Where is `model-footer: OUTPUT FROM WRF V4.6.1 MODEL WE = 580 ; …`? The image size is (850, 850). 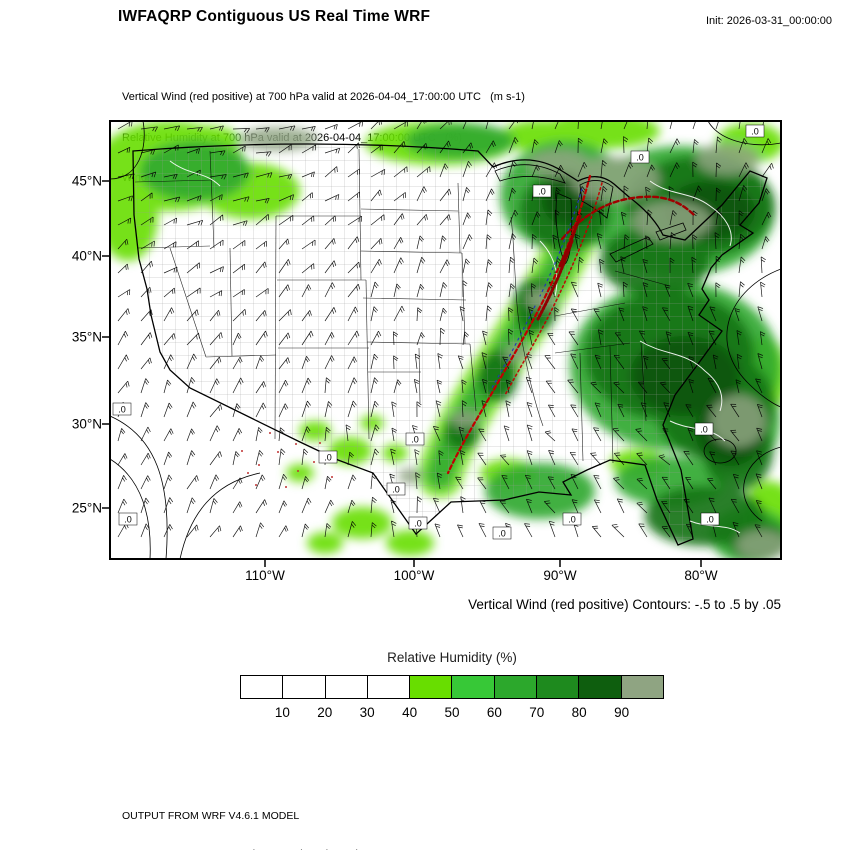
model-footer: OUTPUT FROM WRF V4.6.1 MODEL WE = 580 ; … is located at coordinates (328, 817).